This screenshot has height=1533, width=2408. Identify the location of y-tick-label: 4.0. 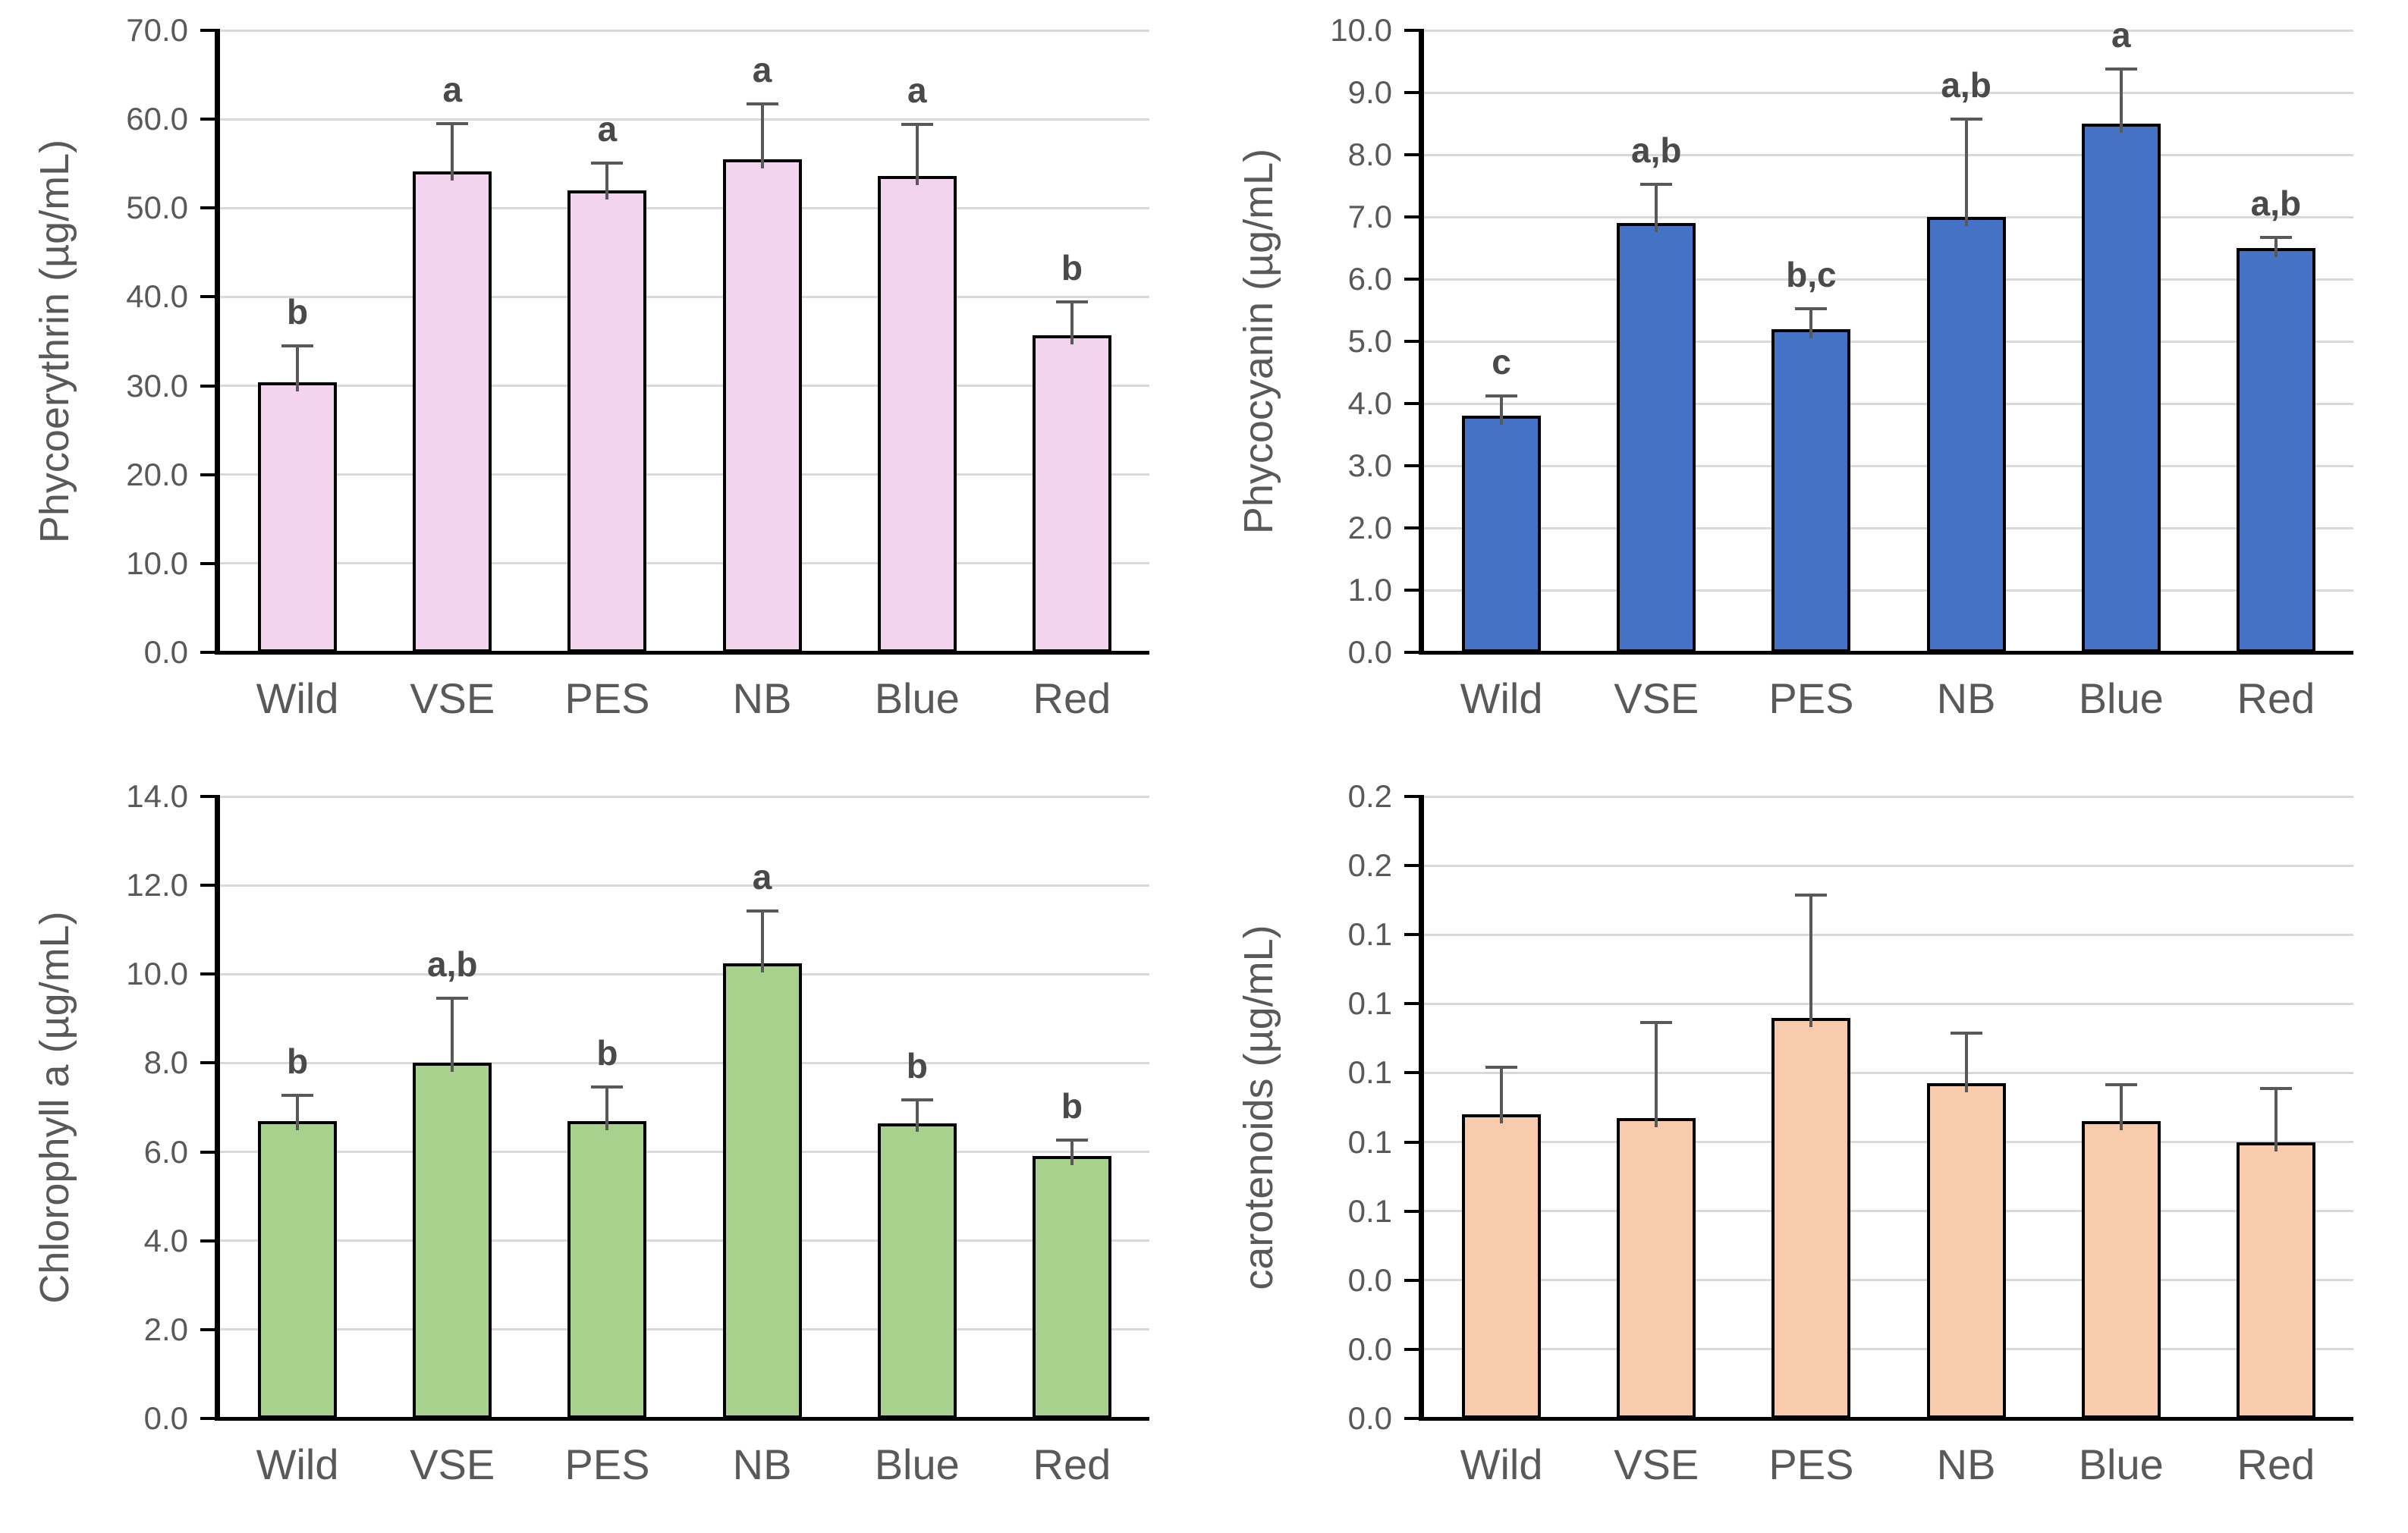
(166, 1240).